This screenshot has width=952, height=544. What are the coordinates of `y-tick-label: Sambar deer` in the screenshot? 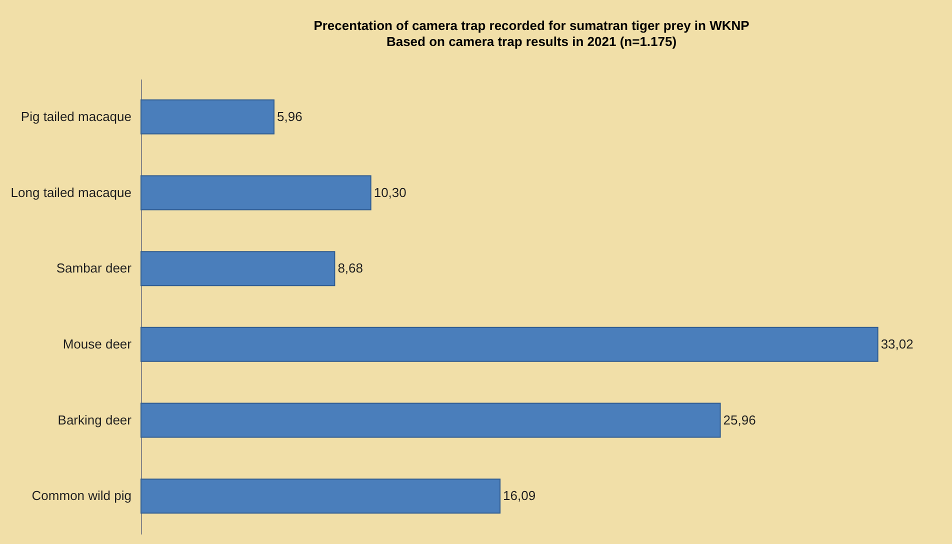 It's located at (94, 268).